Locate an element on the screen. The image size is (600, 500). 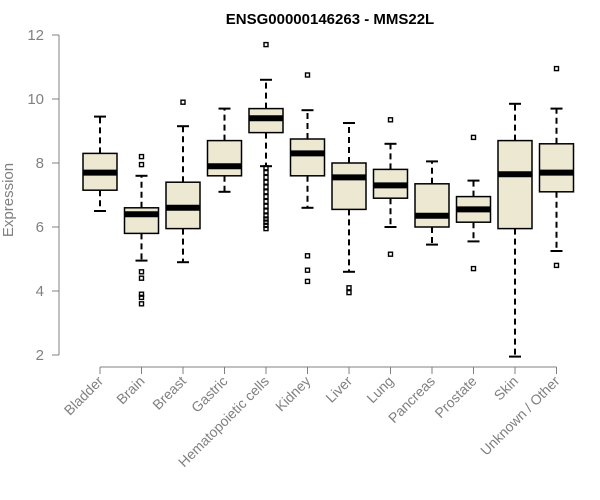
x-tick-label: Liver is located at coordinates (338, 389).